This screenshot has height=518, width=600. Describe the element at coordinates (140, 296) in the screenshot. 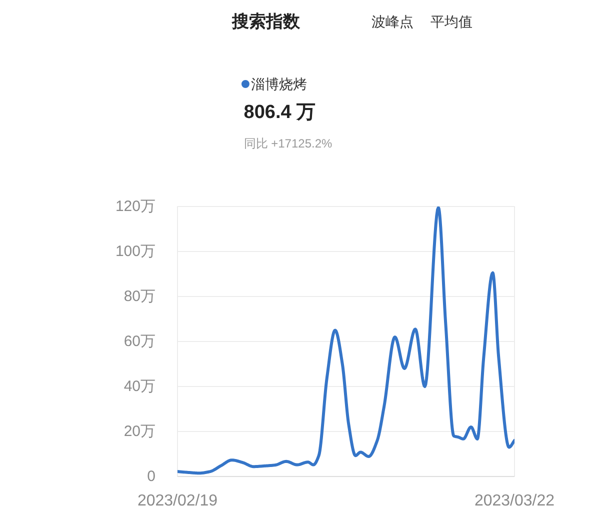

I see `y-tick-label: 80万` at that location.